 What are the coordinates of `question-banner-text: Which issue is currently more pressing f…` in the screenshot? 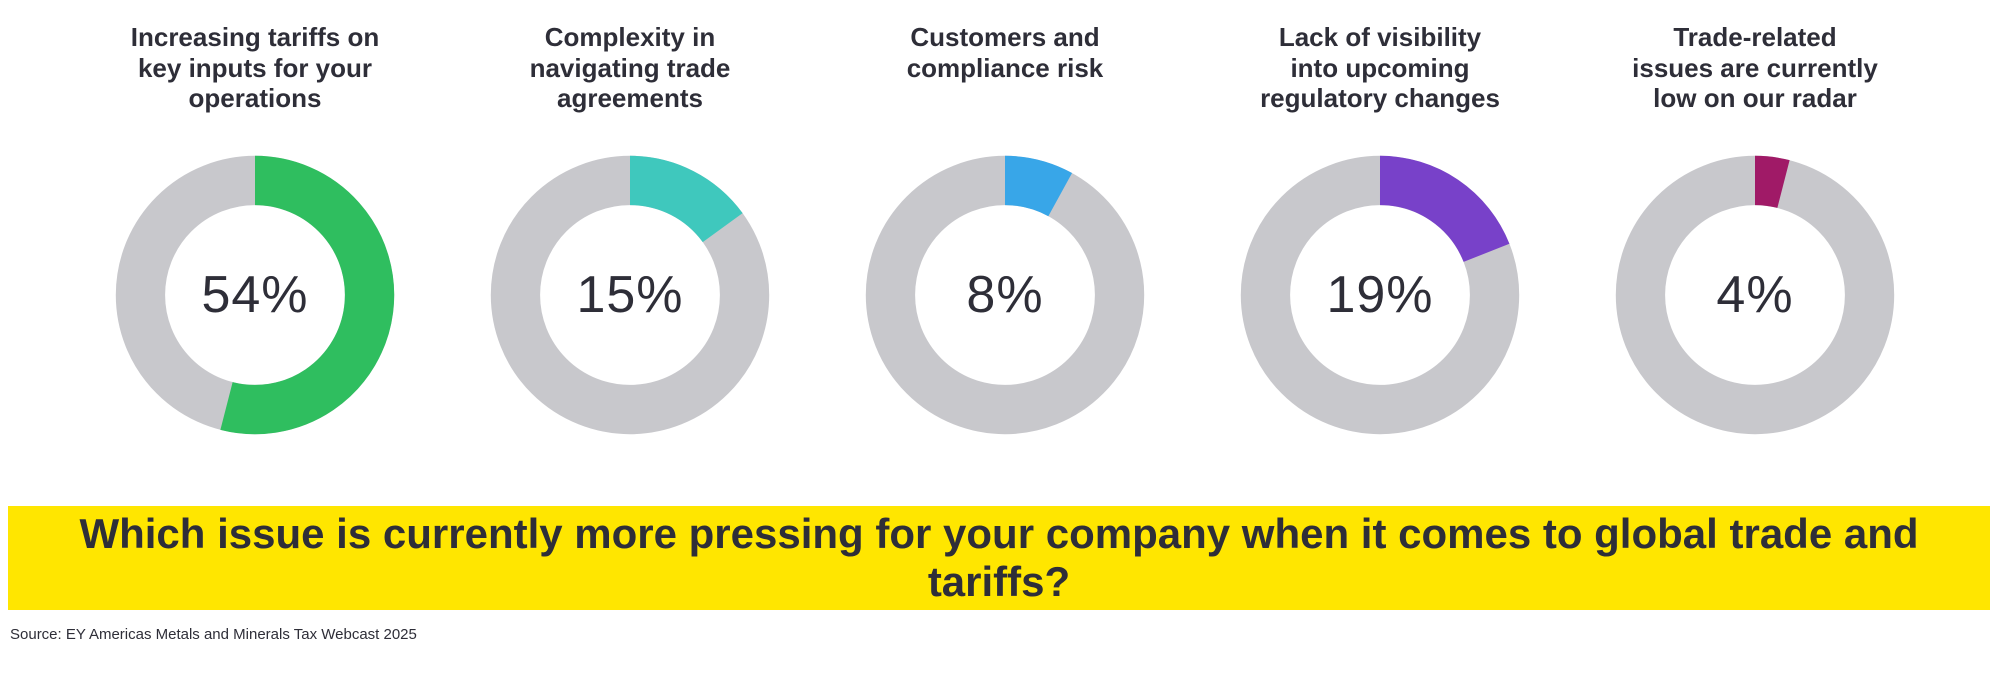 It's located at (999, 557).